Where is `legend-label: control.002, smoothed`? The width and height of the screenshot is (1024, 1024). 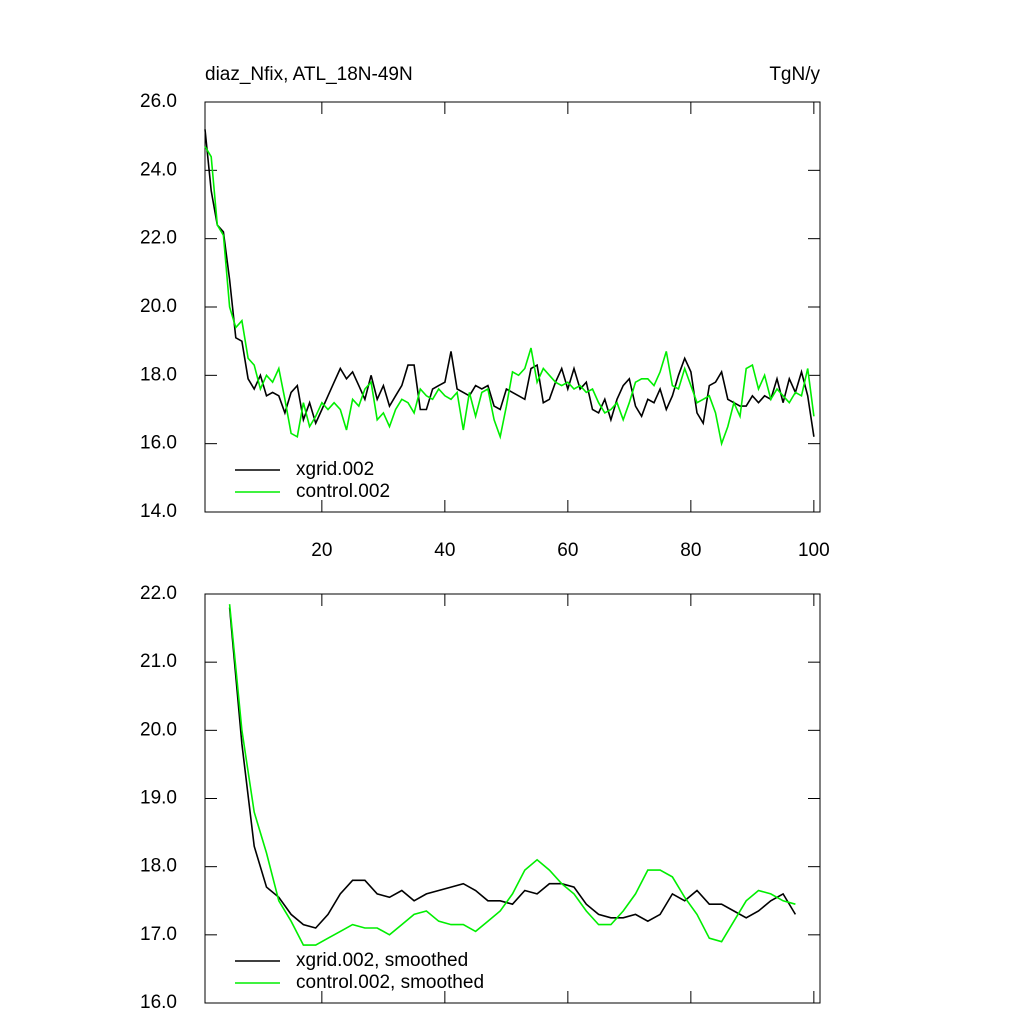
legend-label: control.002, smoothed is located at coordinates (390, 982).